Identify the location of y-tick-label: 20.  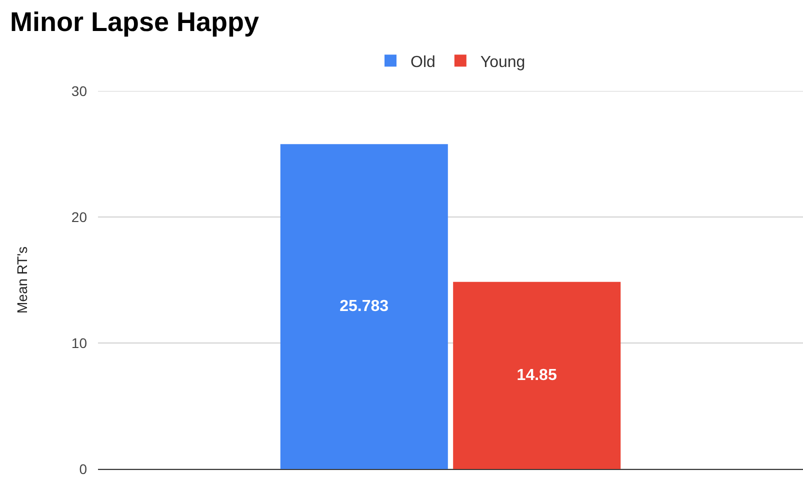
(79, 216).